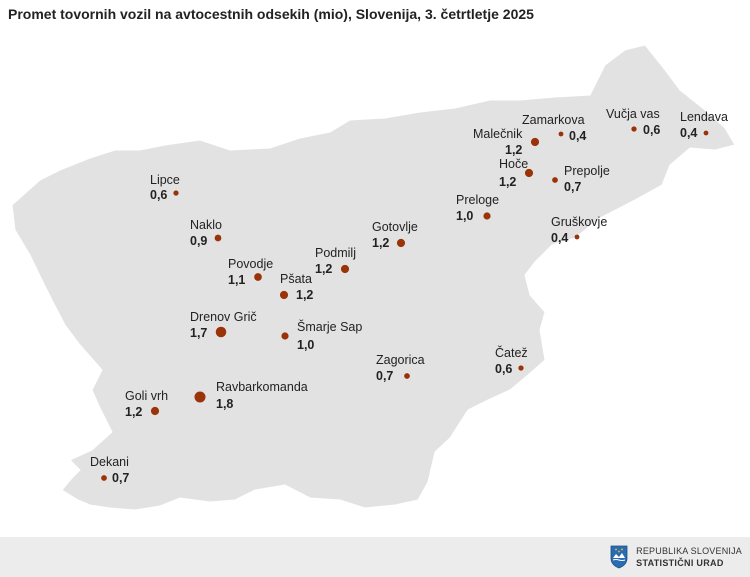 Image resolution: width=750 pixels, height=577 pixels. Describe the element at coordinates (224, 404) in the screenshot. I see `label-value-ravbarkomanda: 1,8` at that location.